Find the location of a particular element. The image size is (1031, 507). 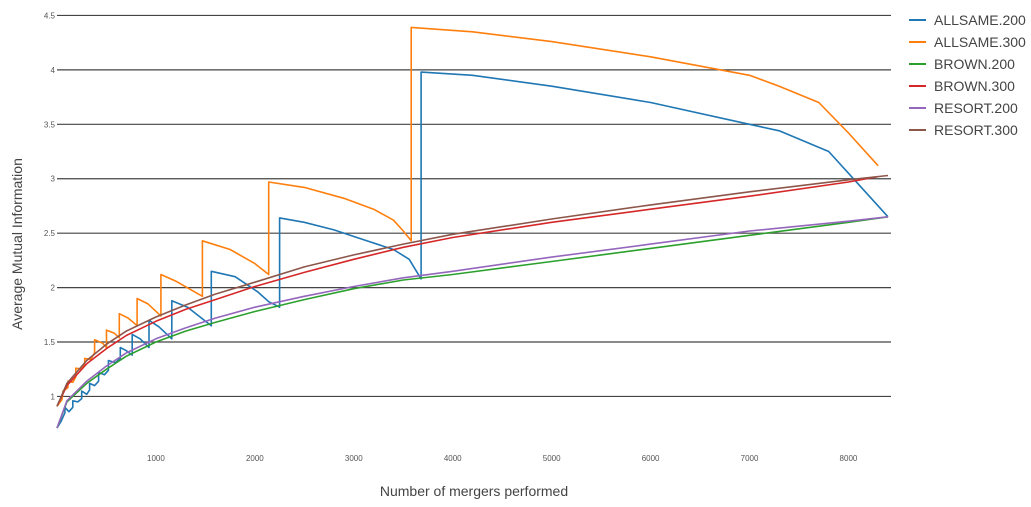

legend-item-resort-200: RESORT.200 is located at coordinates (963, 108).